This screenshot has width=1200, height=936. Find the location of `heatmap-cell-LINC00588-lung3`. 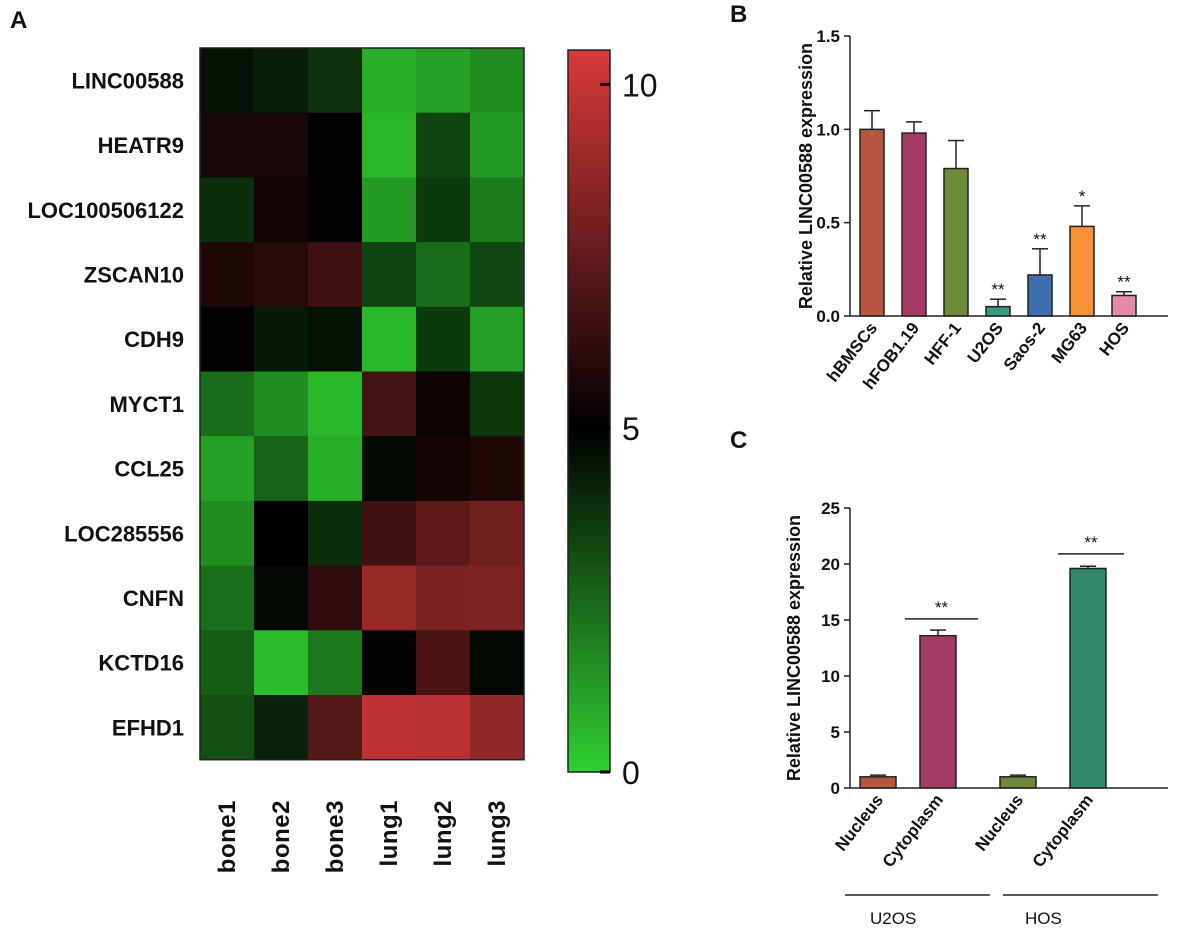

heatmap-cell-LINC00588-lung3 is located at coordinates (497, 81).